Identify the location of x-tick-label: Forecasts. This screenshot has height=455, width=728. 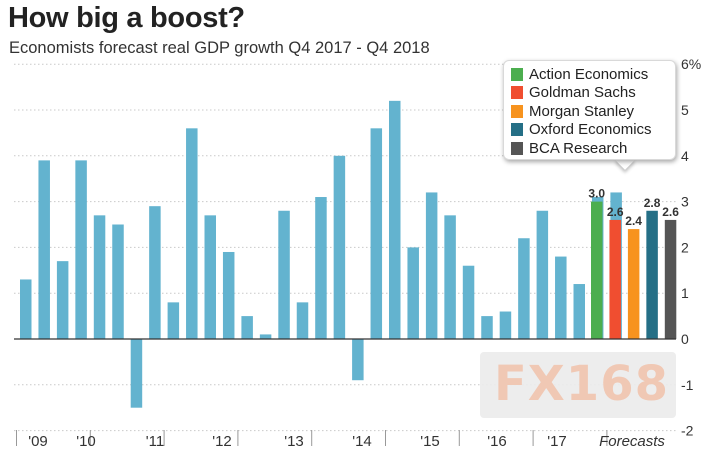
(632, 441).